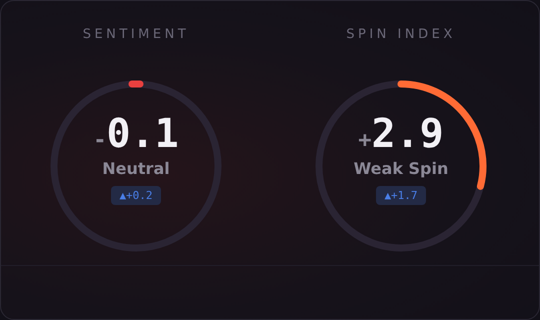 The width and height of the screenshot is (540, 320). Describe the element at coordinates (136, 195) in the screenshot. I see `text: ▲+0.2` at that location.